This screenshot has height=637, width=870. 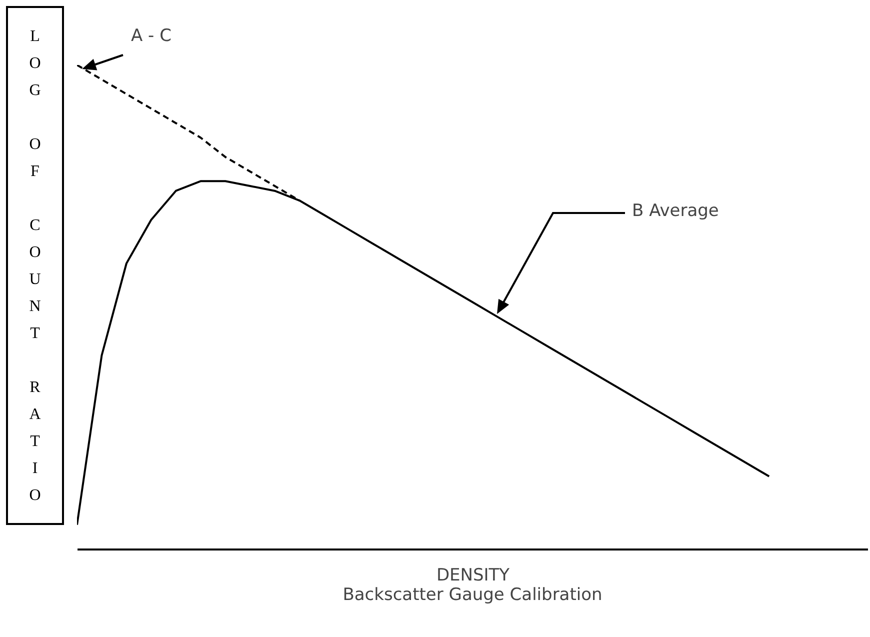 I want to click on x-axis-title: DENSITY, so click(x=473, y=576).